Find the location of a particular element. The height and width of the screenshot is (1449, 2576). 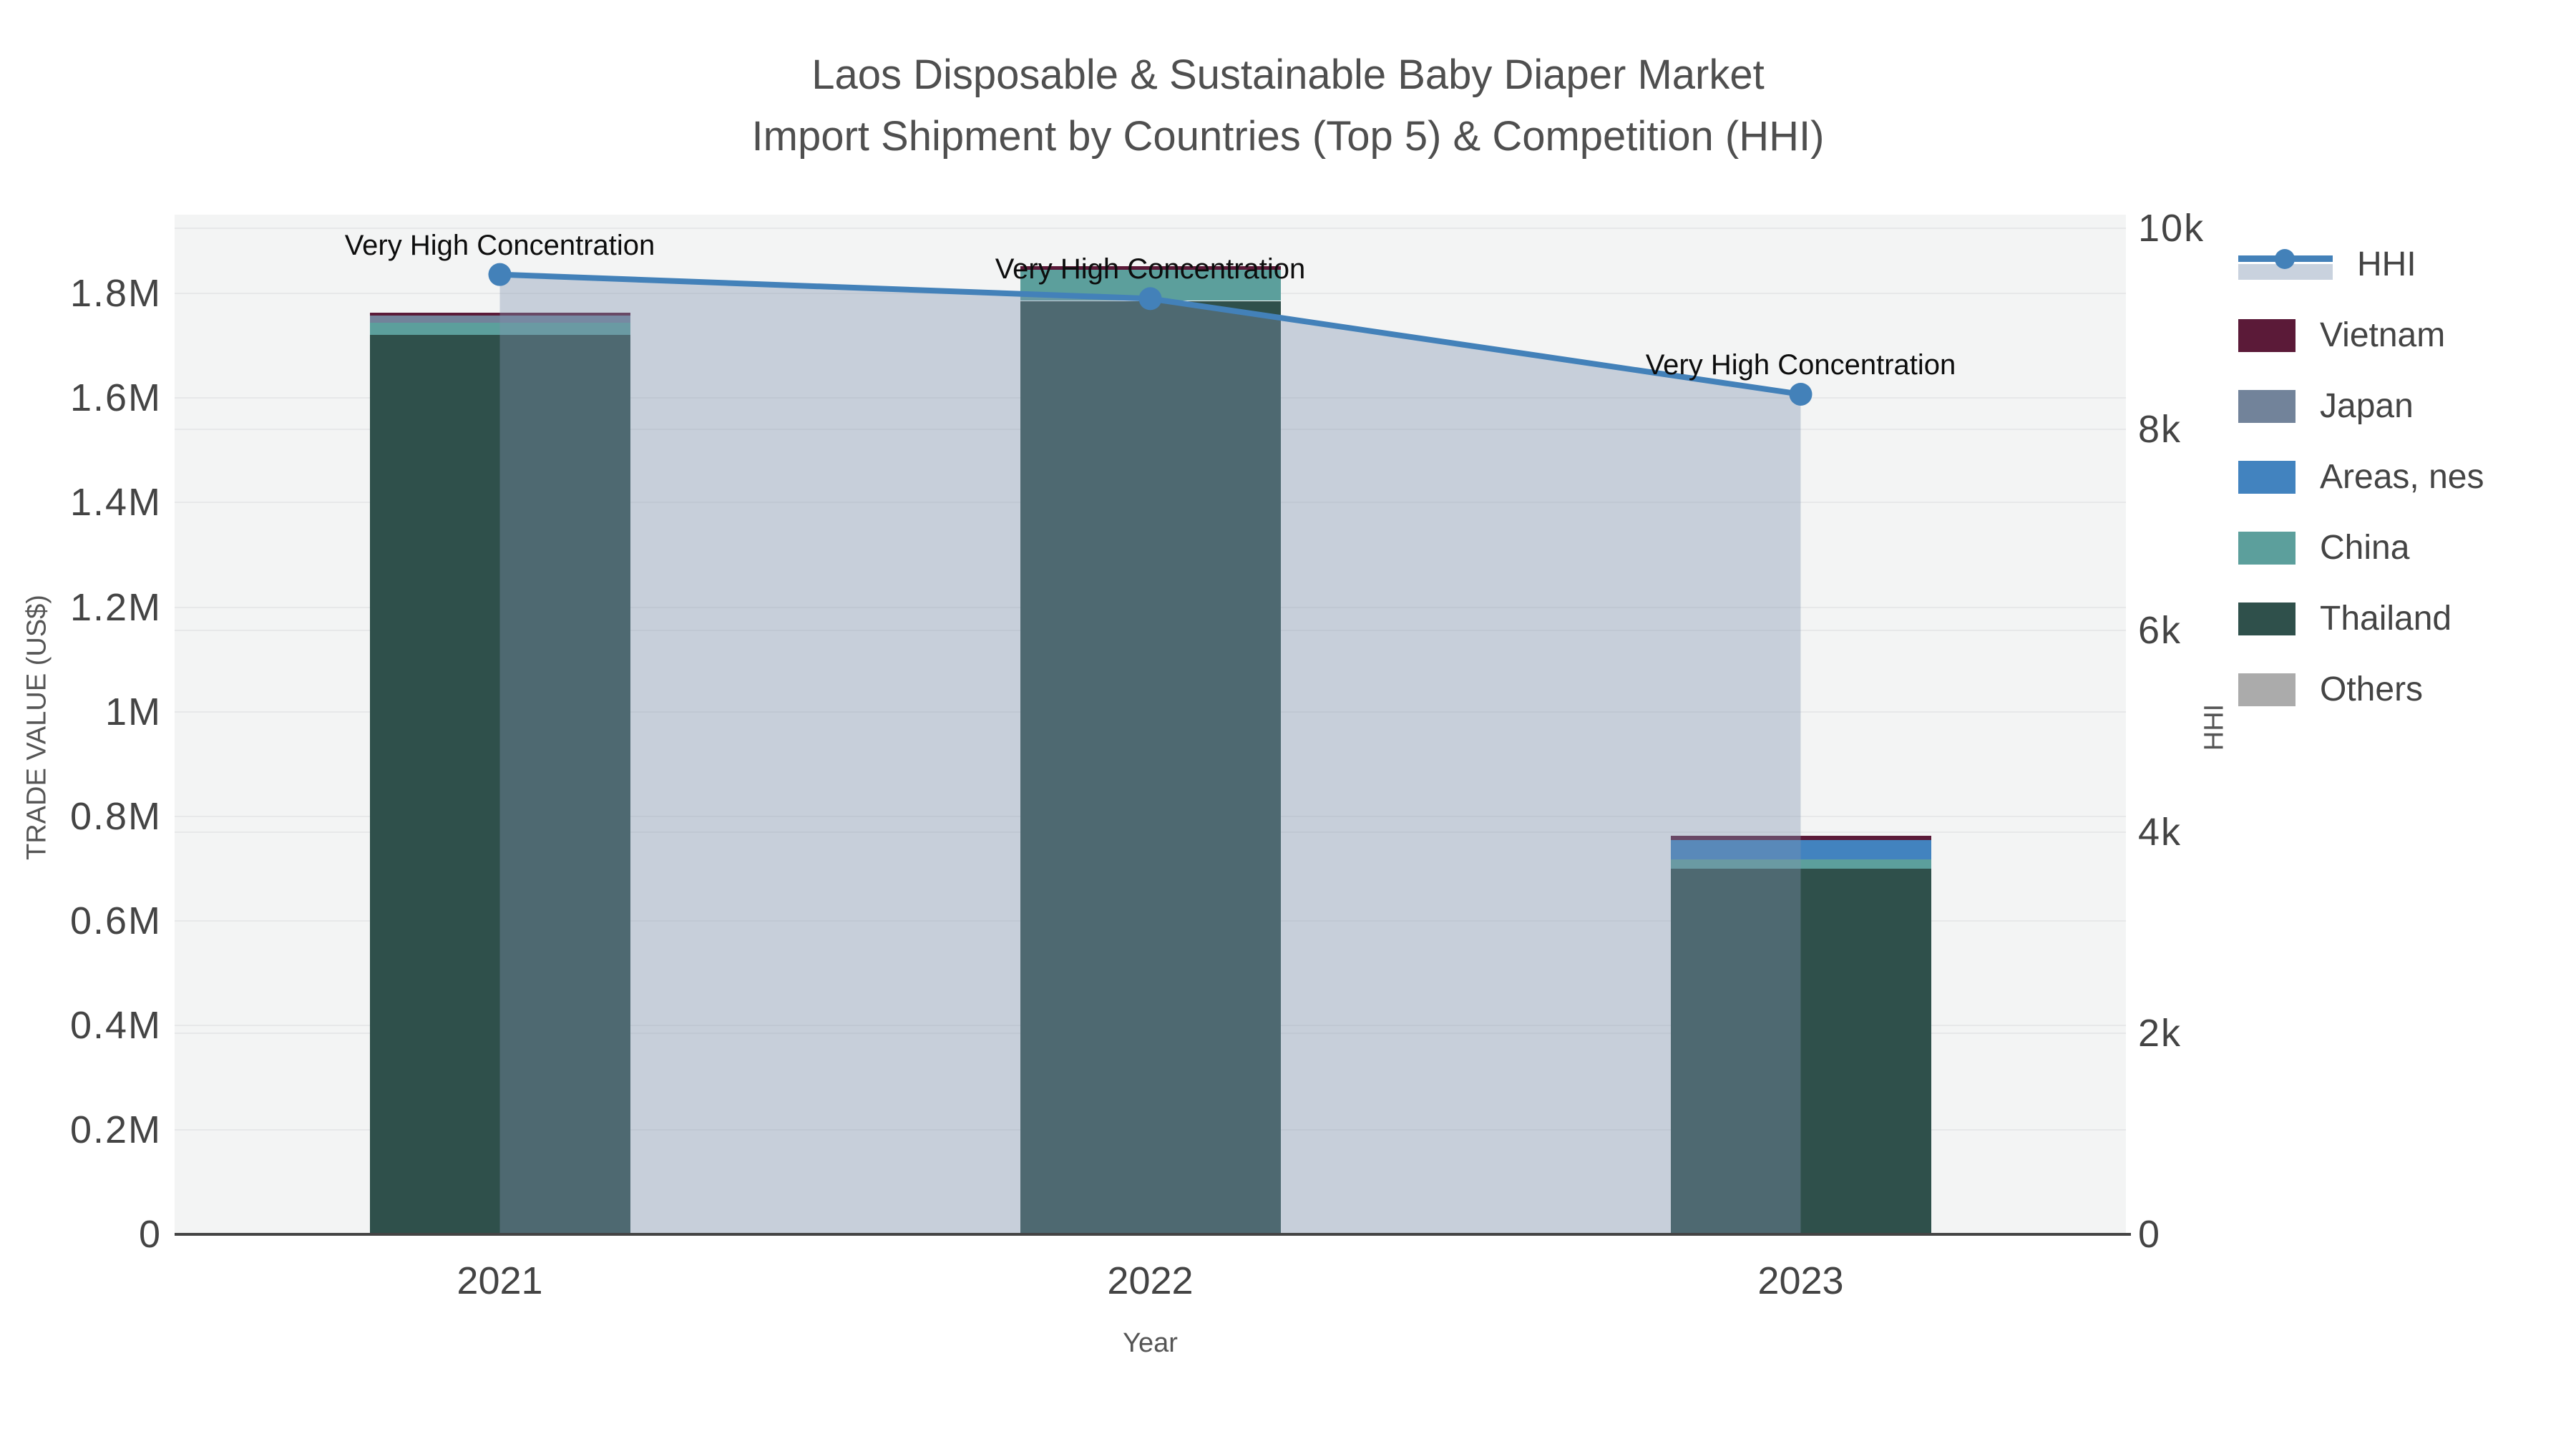

x-tick-2022: 2022 is located at coordinates (1150, 1280).